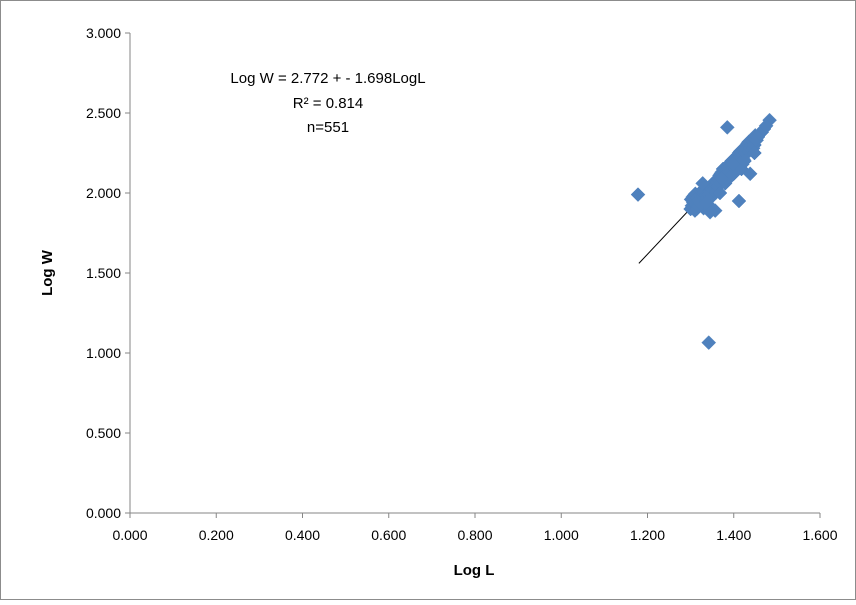 The height and width of the screenshot is (605, 856). I want to click on x-tick-label: 1.200, so click(647, 535).